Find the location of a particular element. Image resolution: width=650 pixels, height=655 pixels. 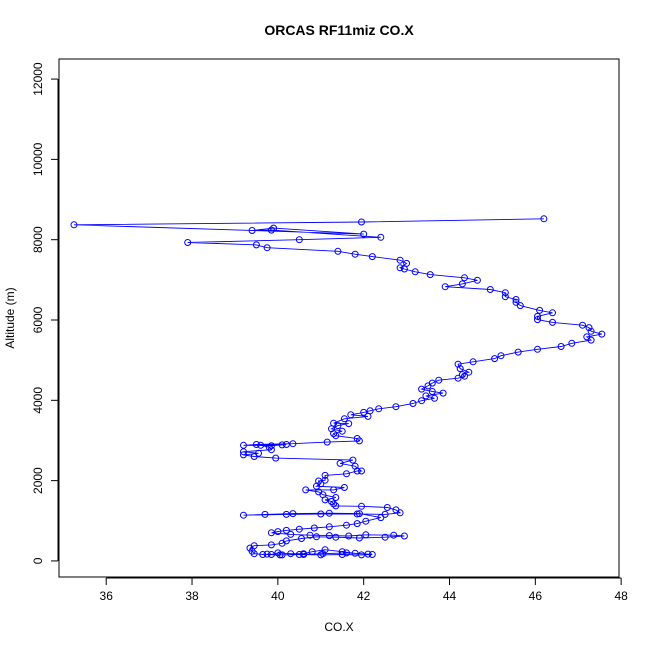

chart-title: ORCAS RF11miz CO.X is located at coordinates (339, 30).